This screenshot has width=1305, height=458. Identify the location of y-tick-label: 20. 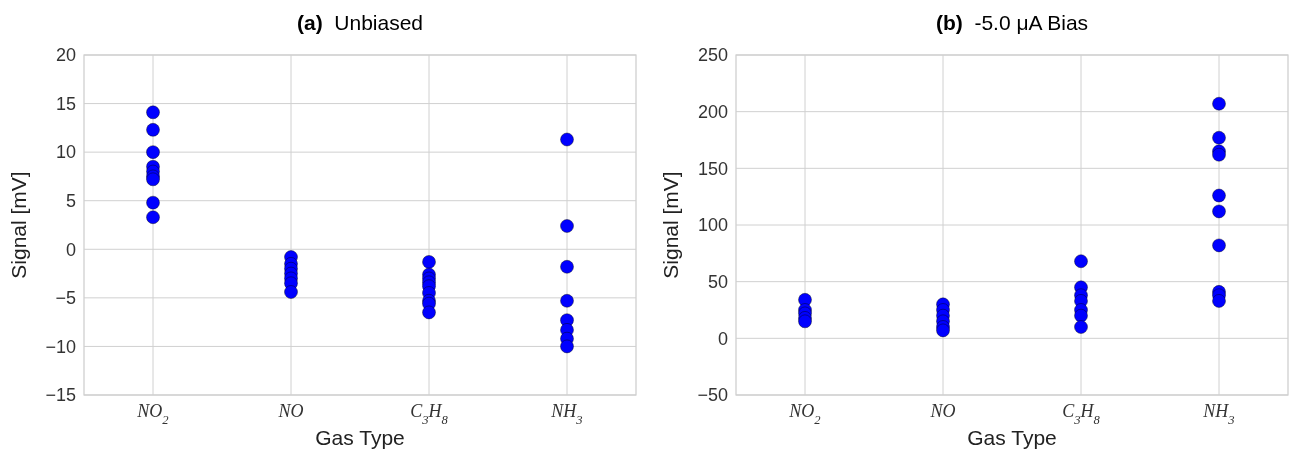
(65, 55).